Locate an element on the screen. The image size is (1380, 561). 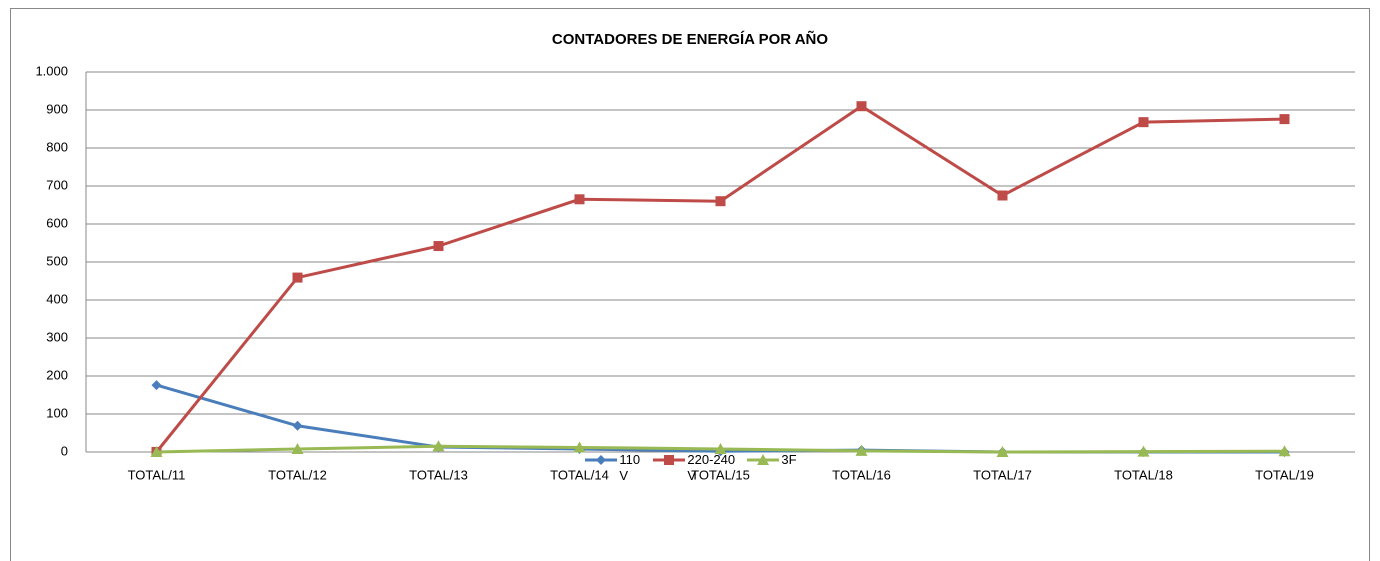
legend: 110 V 220-240 V 3F is located at coordinates (690, 468).